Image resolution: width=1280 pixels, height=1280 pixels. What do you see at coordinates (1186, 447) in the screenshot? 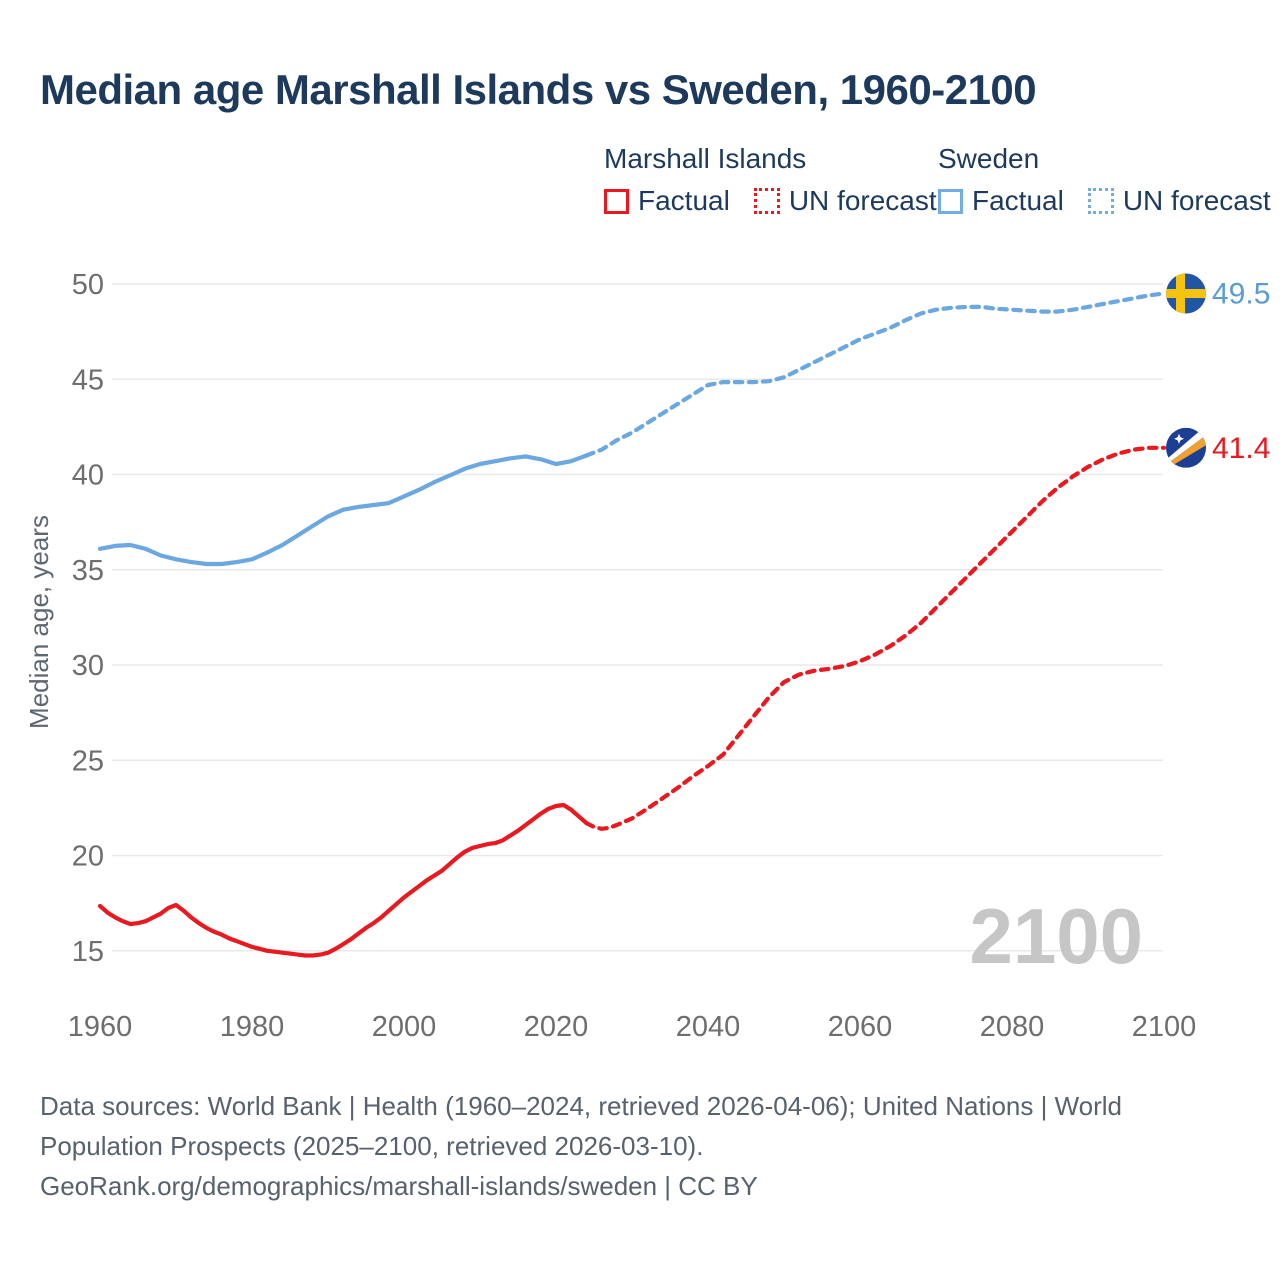
I see `marshall-islands-flag-icon` at bounding box center [1186, 447].